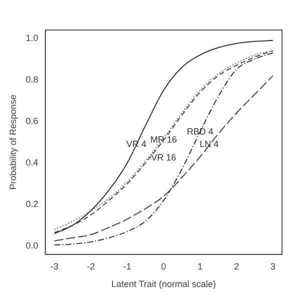 The height and width of the screenshot is (300, 300). Describe the element at coordinates (32, 204) in the screenshot. I see `y-tick-label: 0.2` at that location.